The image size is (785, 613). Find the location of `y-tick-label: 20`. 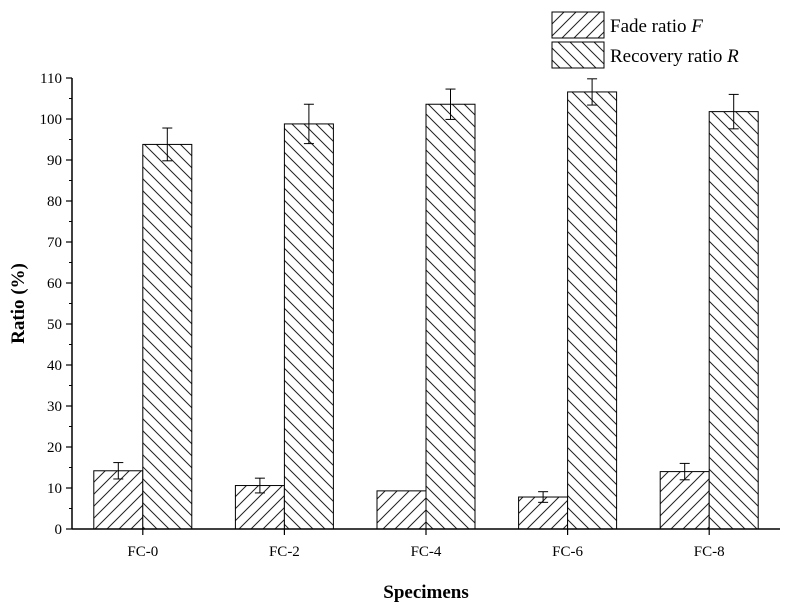

y-tick-label: 20 is located at coordinates (54, 448).